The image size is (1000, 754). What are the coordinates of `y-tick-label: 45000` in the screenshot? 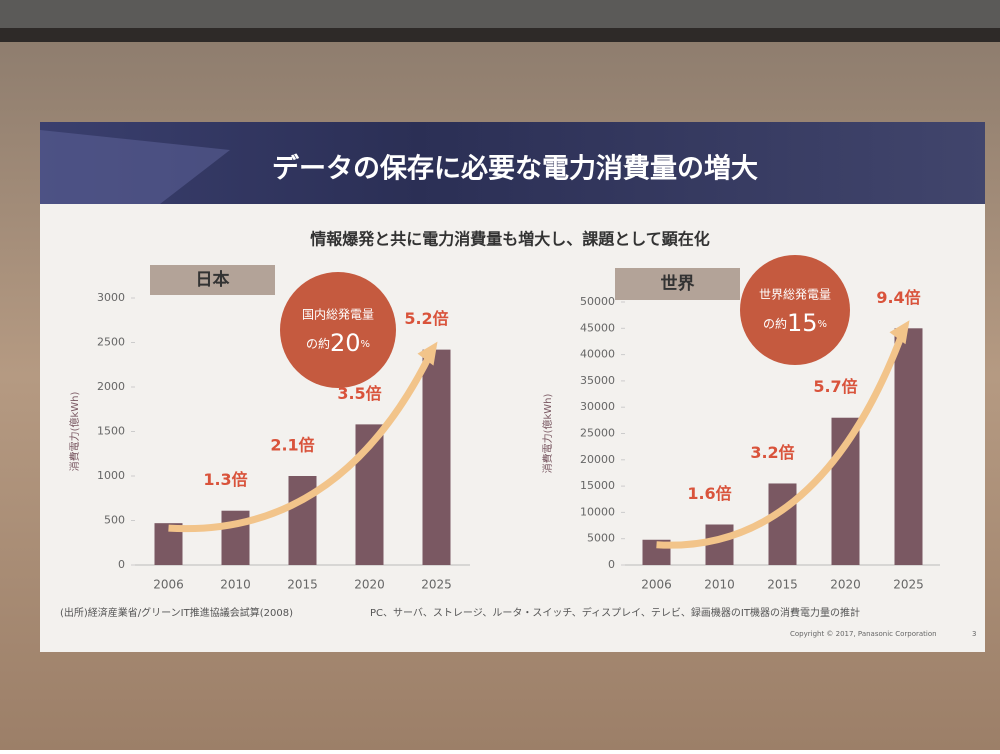 It's located at (597, 327).